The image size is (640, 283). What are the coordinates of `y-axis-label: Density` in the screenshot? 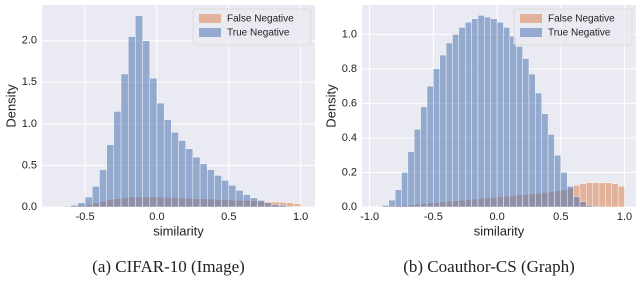 It's located at (330, 106).